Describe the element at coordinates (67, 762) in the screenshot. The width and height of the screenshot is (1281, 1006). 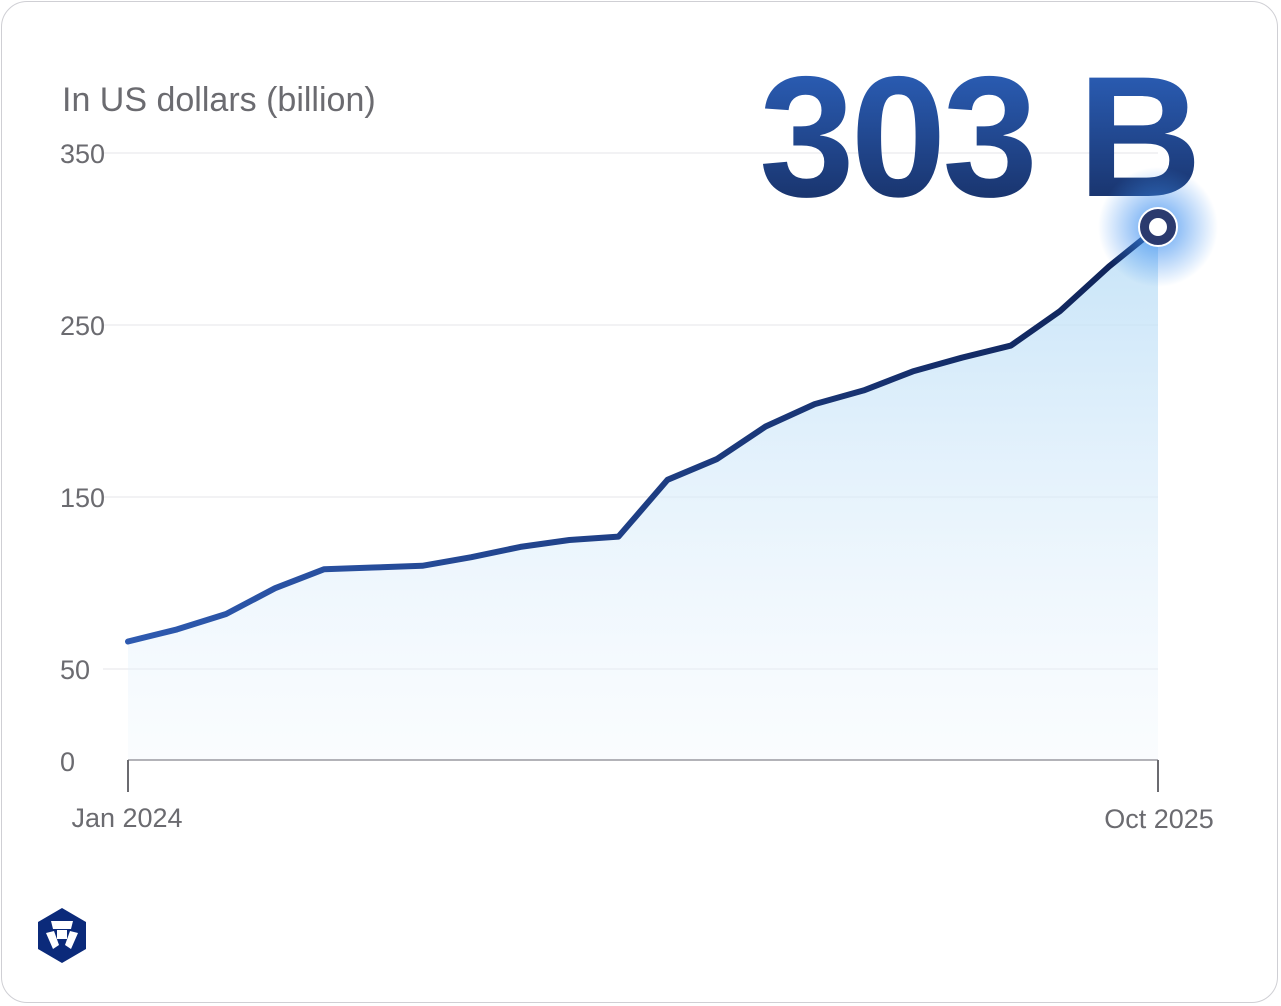
I see `y-tick-label: 0` at that location.